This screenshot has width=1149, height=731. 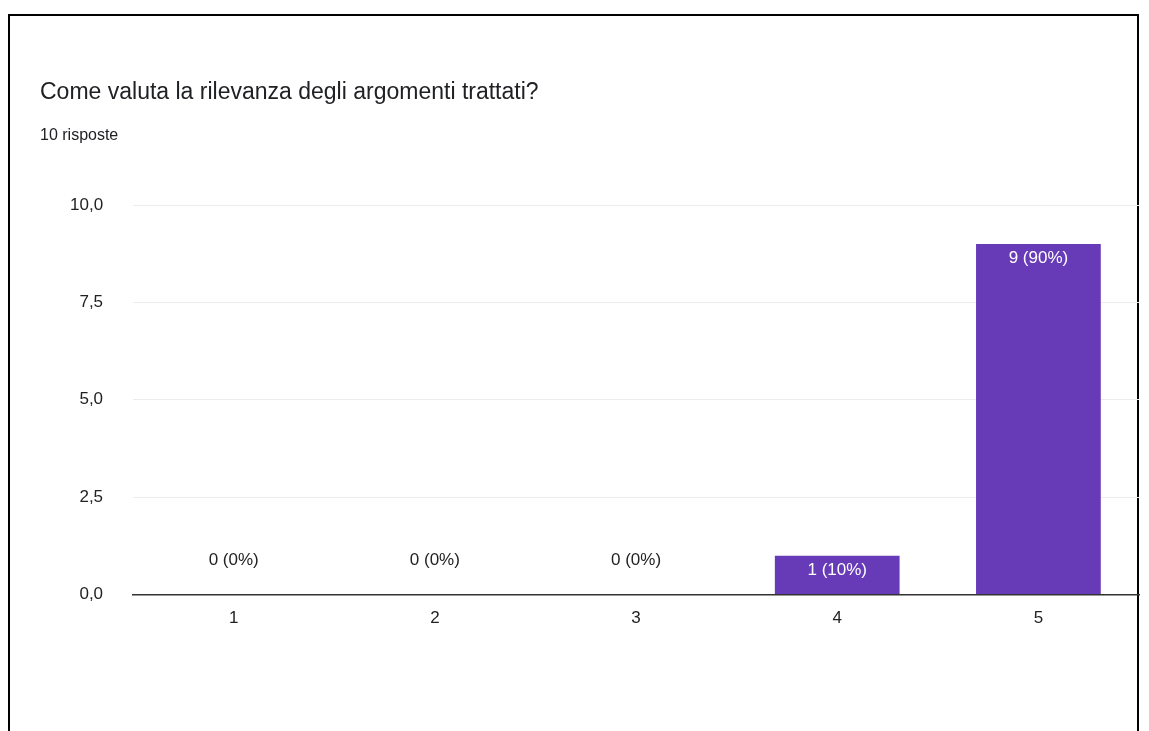 What do you see at coordinates (435, 618) in the screenshot?
I see `x-tick-label: 2` at bounding box center [435, 618].